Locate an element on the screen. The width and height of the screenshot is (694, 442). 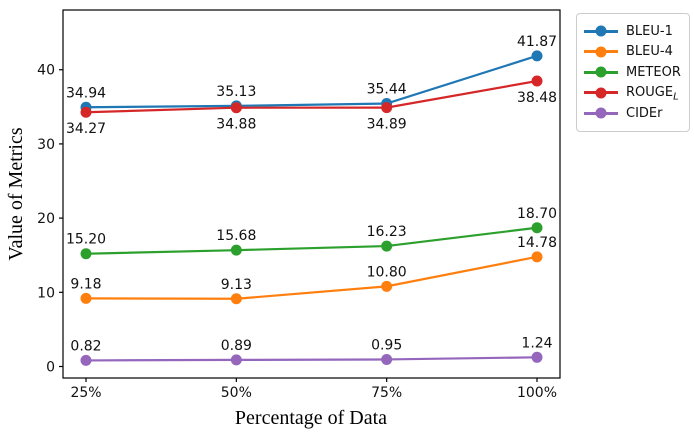
data-label-BLEU-1: 35.44 is located at coordinates (387, 90).